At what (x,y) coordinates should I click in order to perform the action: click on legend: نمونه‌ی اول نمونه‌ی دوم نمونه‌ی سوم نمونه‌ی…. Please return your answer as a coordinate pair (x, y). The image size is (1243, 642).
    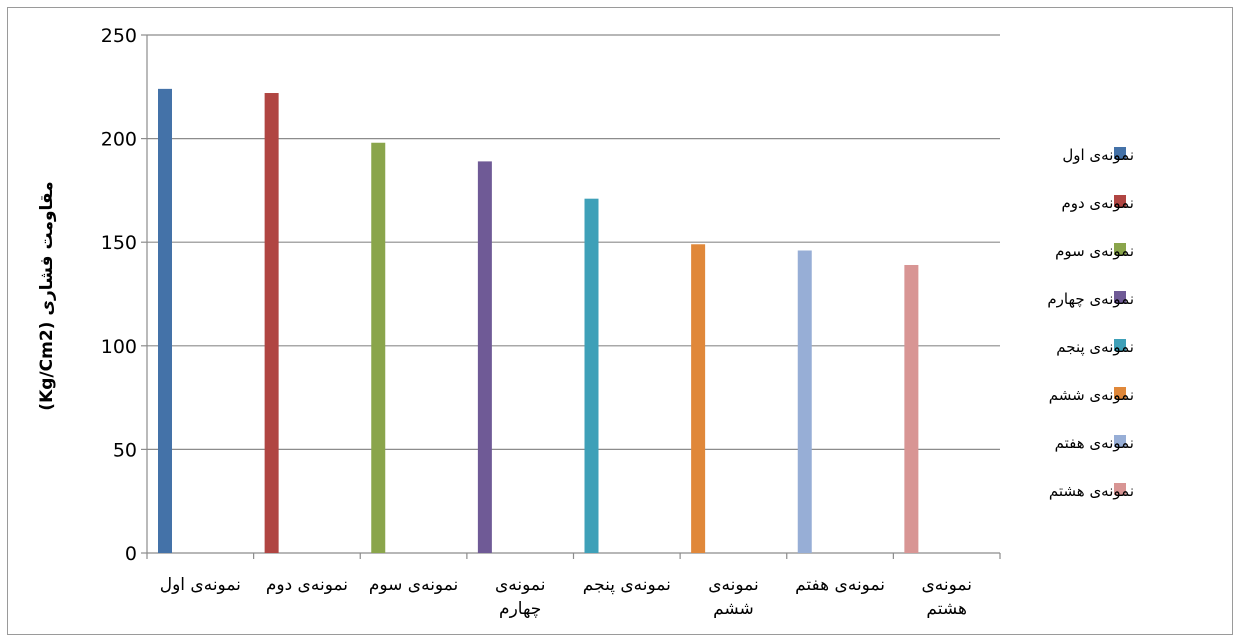
    Looking at the image, I should click on (1090, 323).